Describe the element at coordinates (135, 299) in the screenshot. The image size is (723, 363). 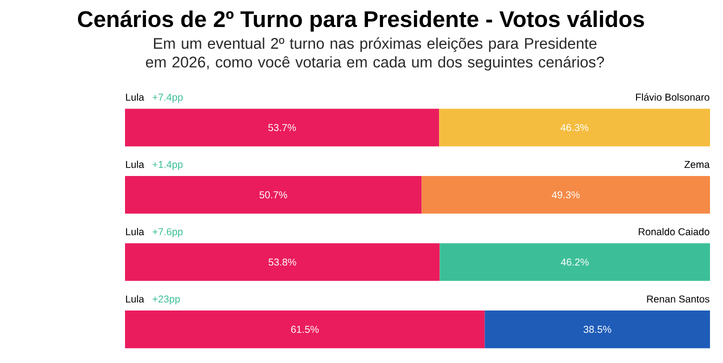
I see `series-label: Lula` at that location.